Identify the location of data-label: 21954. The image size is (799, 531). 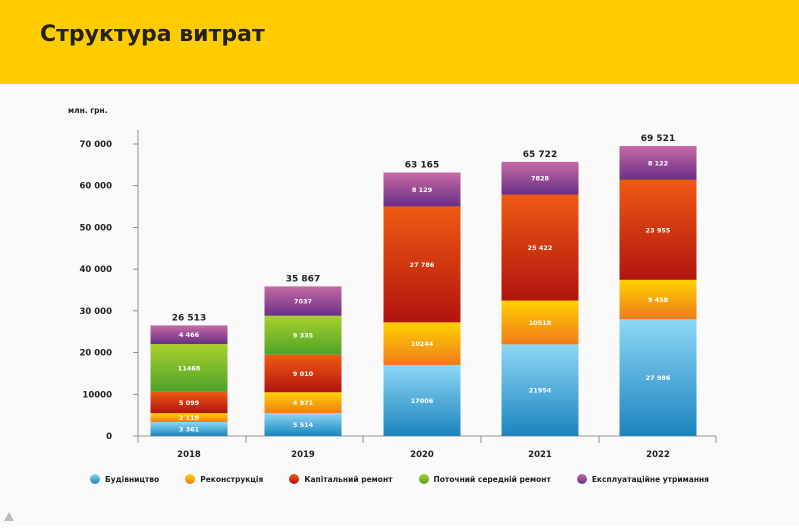
(540, 391).